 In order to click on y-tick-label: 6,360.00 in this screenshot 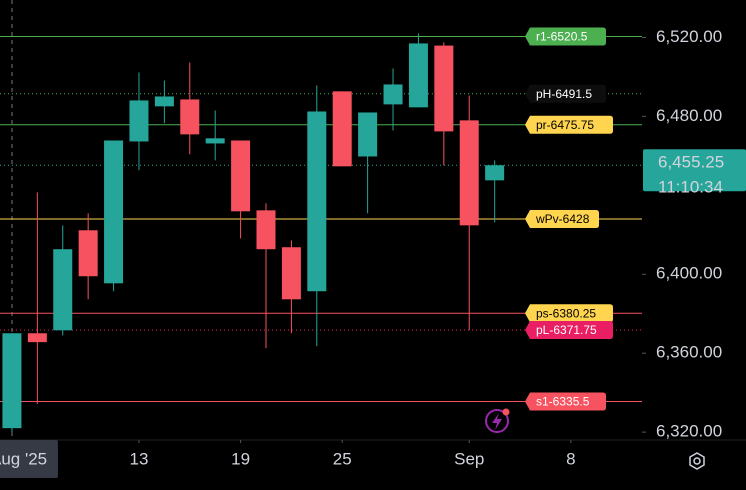, I will do `click(689, 352)`.